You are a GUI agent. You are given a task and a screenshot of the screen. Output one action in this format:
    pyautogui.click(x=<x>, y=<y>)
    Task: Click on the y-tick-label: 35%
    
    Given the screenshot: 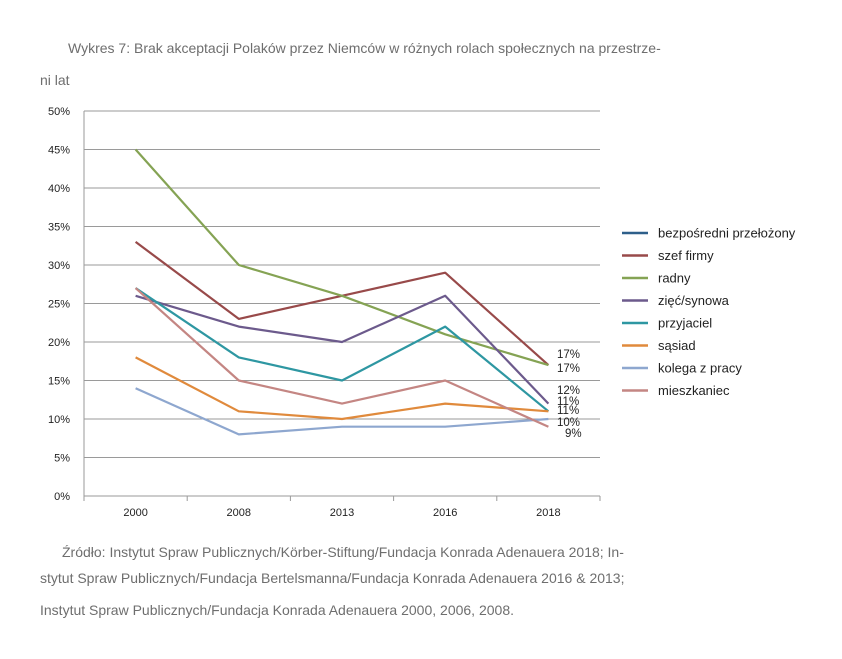 What is the action you would take?
    pyautogui.click(x=59, y=228)
    